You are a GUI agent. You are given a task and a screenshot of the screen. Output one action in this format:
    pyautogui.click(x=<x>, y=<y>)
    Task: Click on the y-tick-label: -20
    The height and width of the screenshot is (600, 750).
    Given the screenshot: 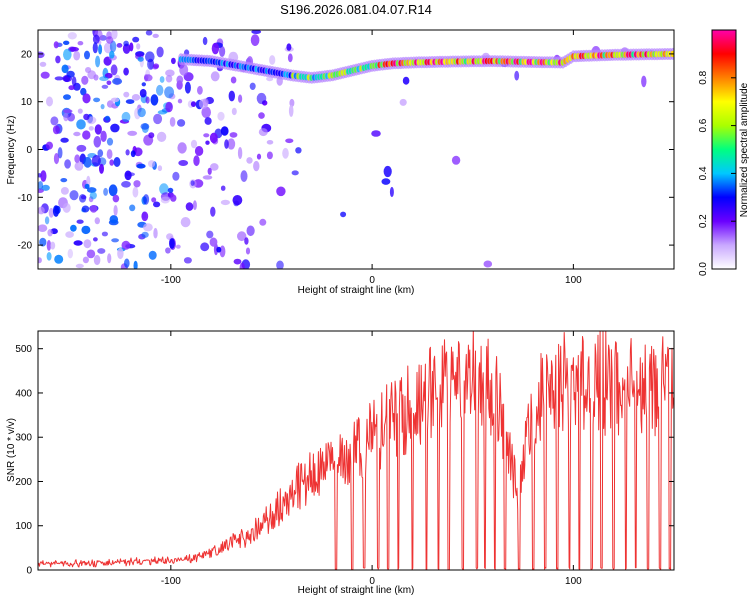 What is the action you would take?
    pyautogui.click(x=25, y=246)
    